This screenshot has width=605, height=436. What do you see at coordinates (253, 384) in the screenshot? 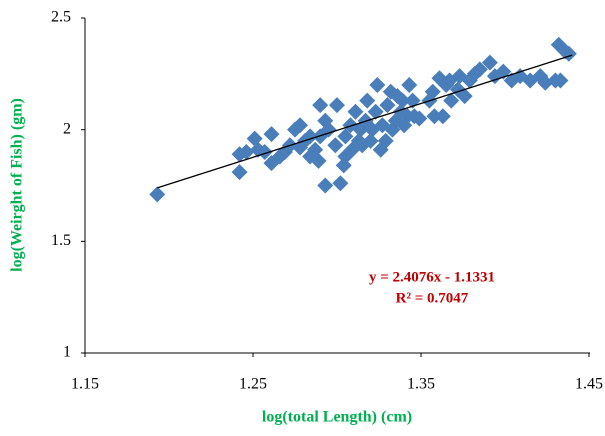
I see `x-tick-label: 1.25` at bounding box center [253, 384].